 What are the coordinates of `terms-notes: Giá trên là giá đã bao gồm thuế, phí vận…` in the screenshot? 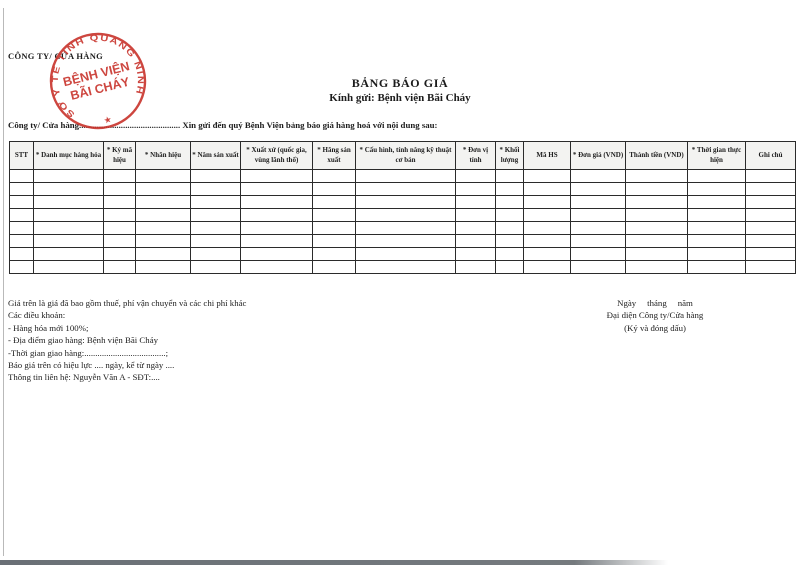 It's located at (127, 340).